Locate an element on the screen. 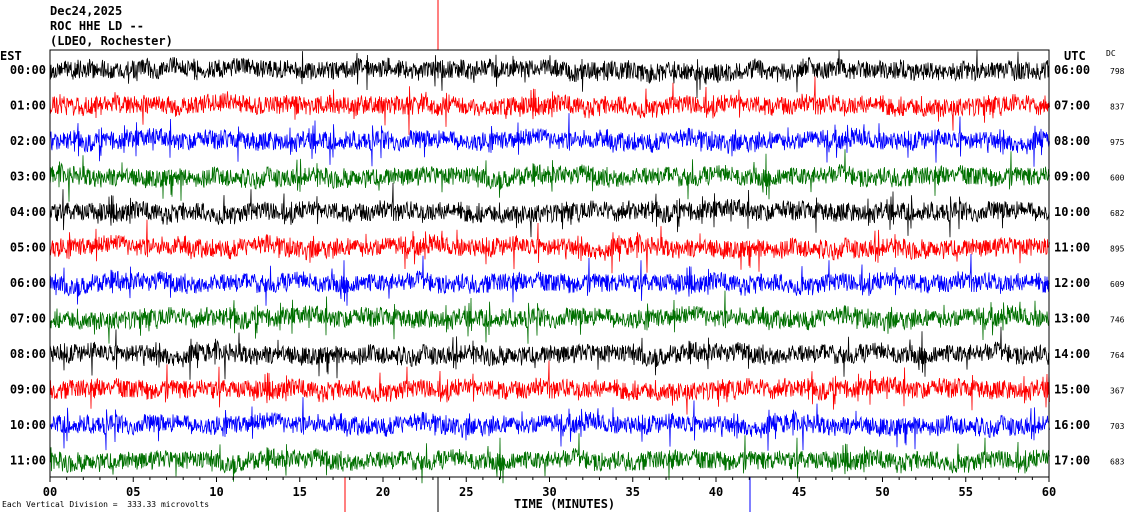 Image resolution: width=1130 pixels, height=519 pixels. est-label: 05:00 is located at coordinates (28, 248).